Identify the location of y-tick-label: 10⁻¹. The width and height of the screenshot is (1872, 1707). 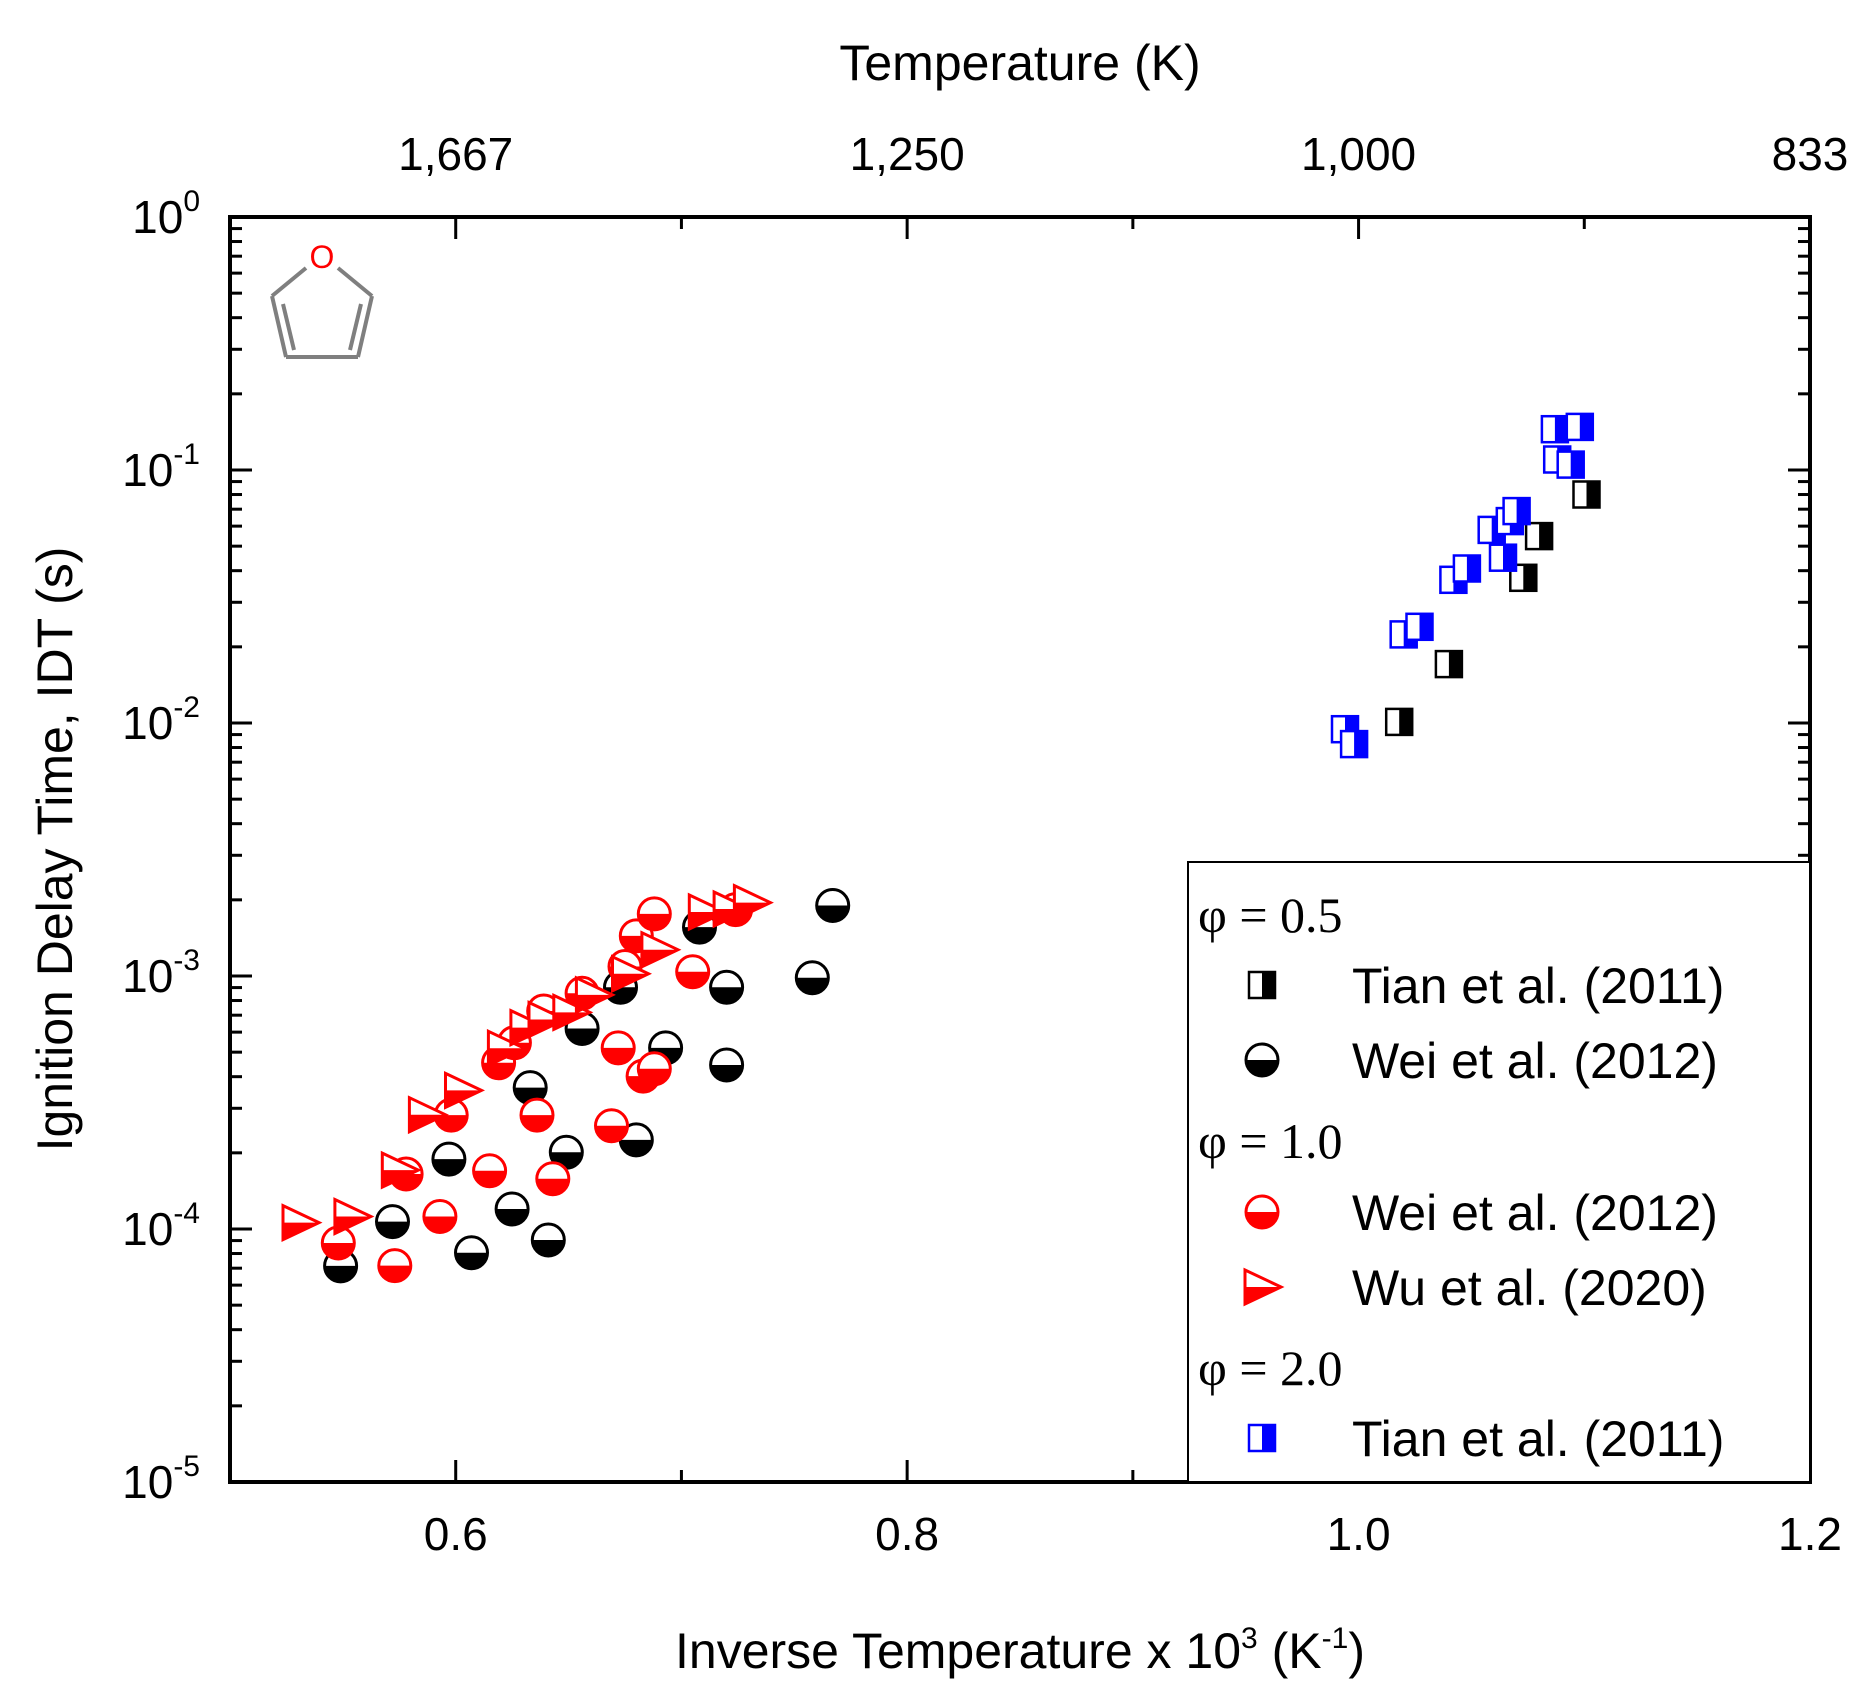
(161, 467).